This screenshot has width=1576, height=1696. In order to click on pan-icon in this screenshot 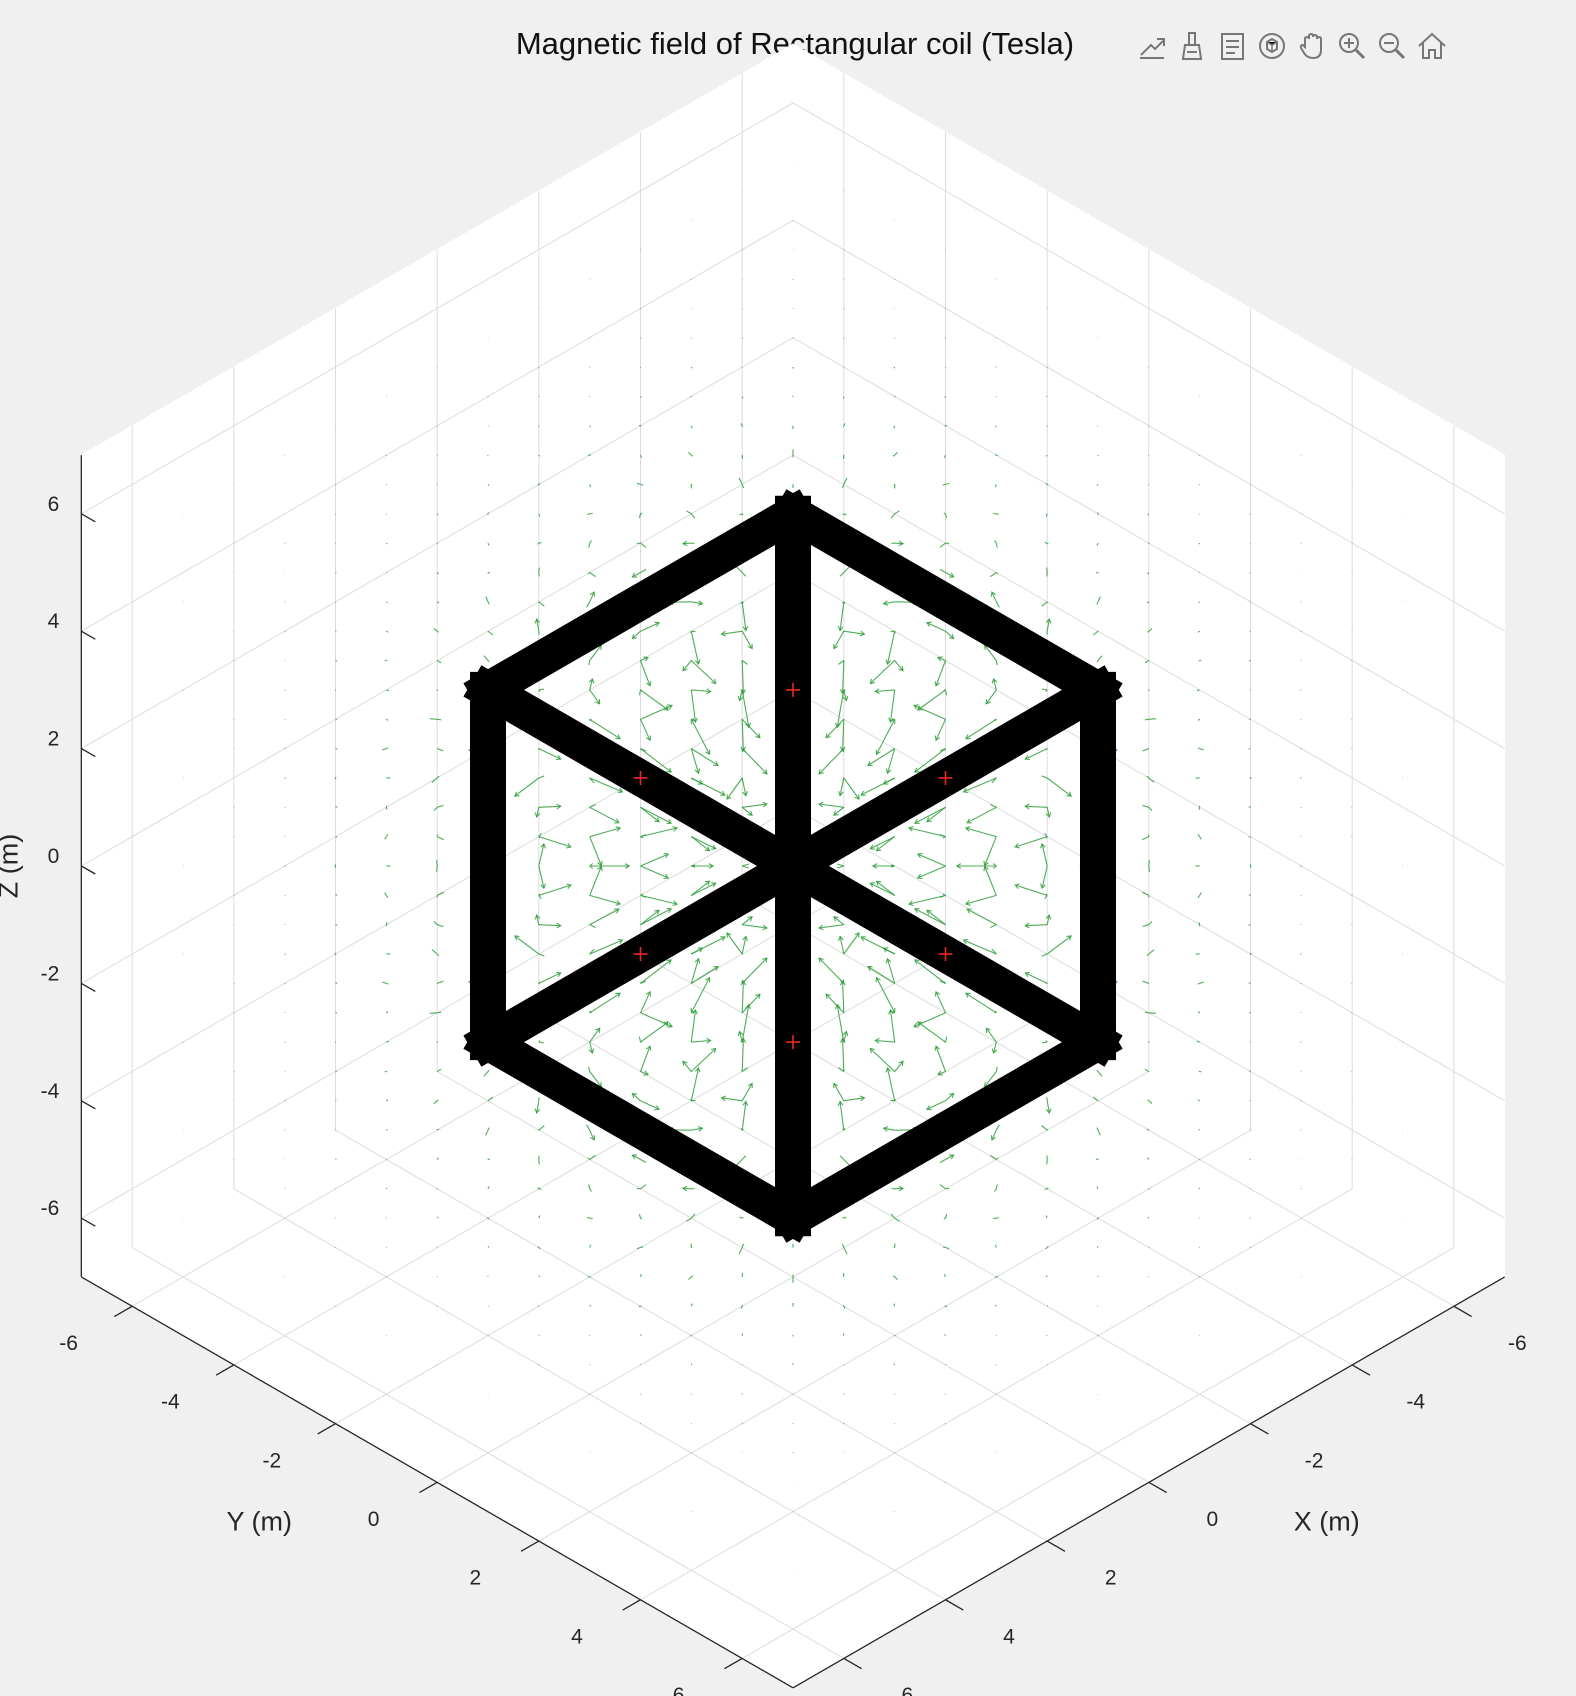, I will do `click(1312, 46)`.